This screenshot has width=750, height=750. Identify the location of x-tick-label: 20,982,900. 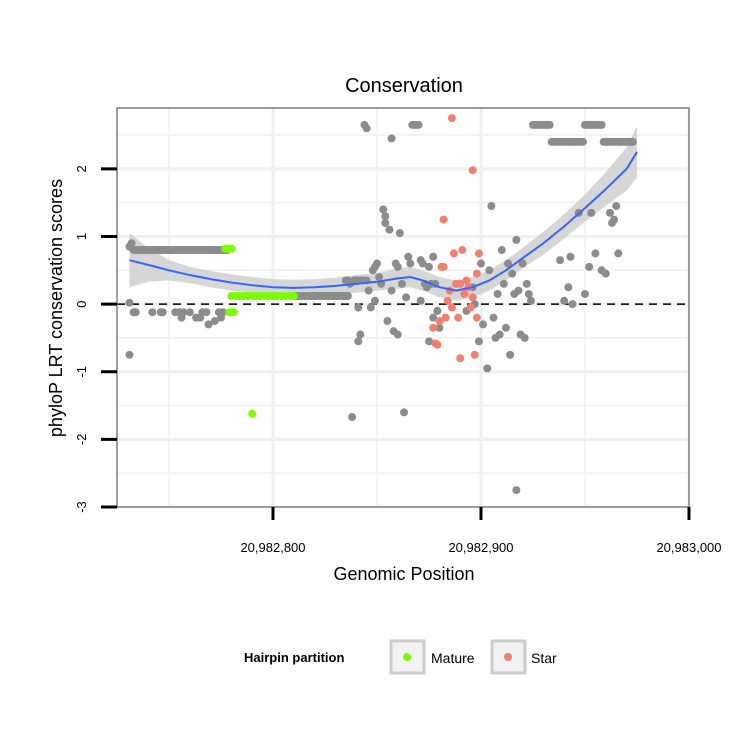
(480, 547).